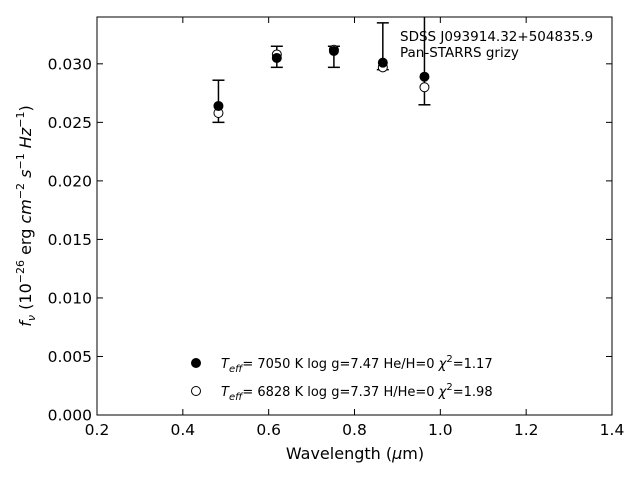 The image size is (640, 480). I want to click on legend-entry-open: Teff= 6828 K log g=7.37 H/He=0 χ2=1.98, so click(342, 392).